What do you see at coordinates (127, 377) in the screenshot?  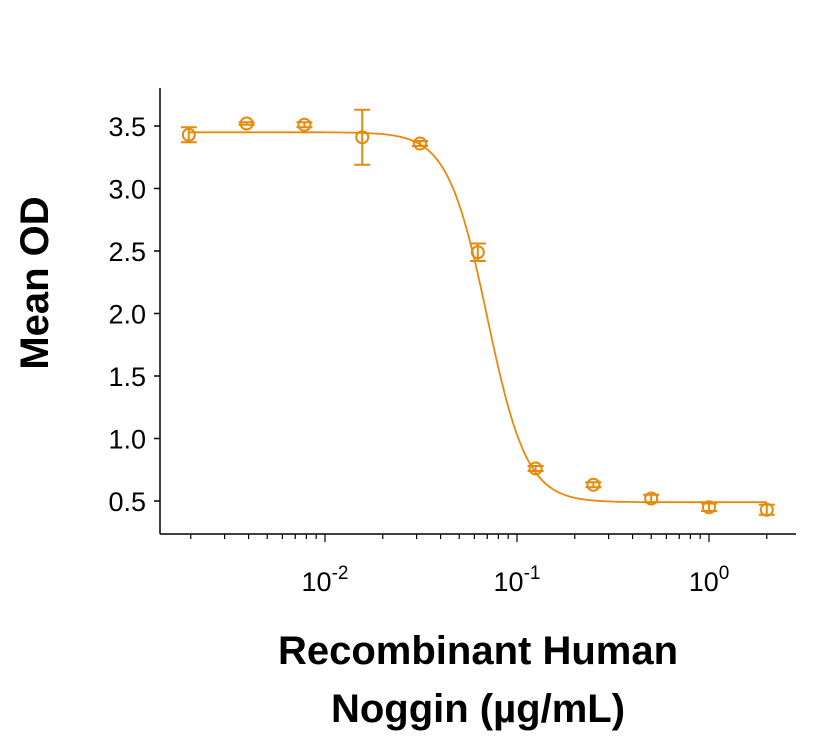 I see `y-tick-label: 1.5` at bounding box center [127, 377].